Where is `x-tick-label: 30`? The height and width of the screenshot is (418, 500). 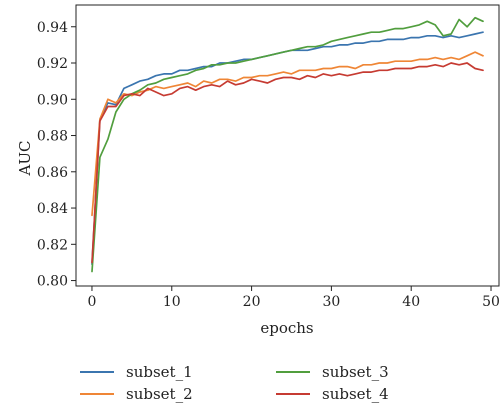
x-tick-label: 30 is located at coordinates (331, 302).